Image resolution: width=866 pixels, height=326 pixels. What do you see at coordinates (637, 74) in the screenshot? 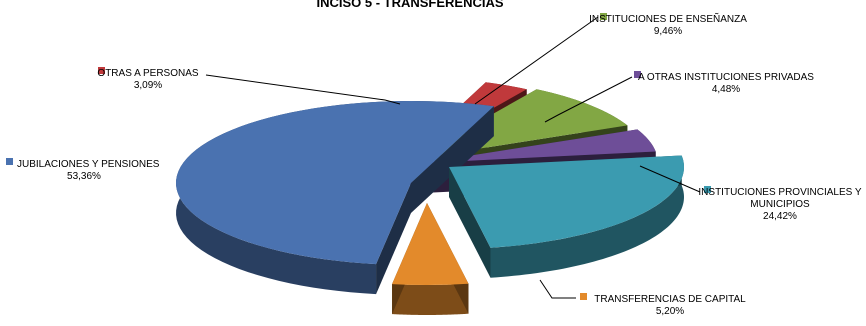
I see `legend-swatch-a-otras-instituciones-privadas` at bounding box center [637, 74].